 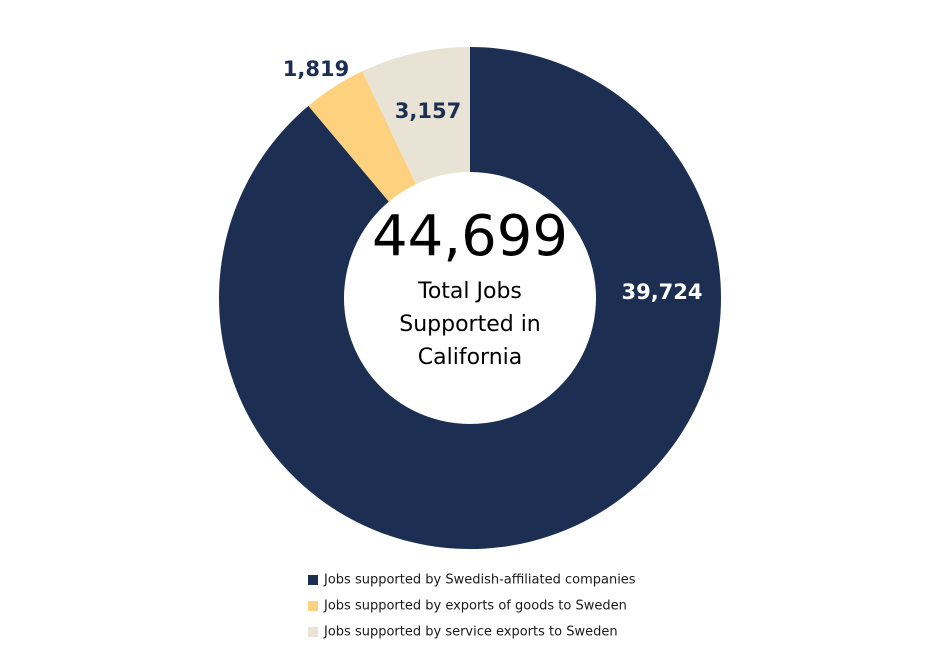 I want to click on center-label: Supported in, so click(x=470, y=324).